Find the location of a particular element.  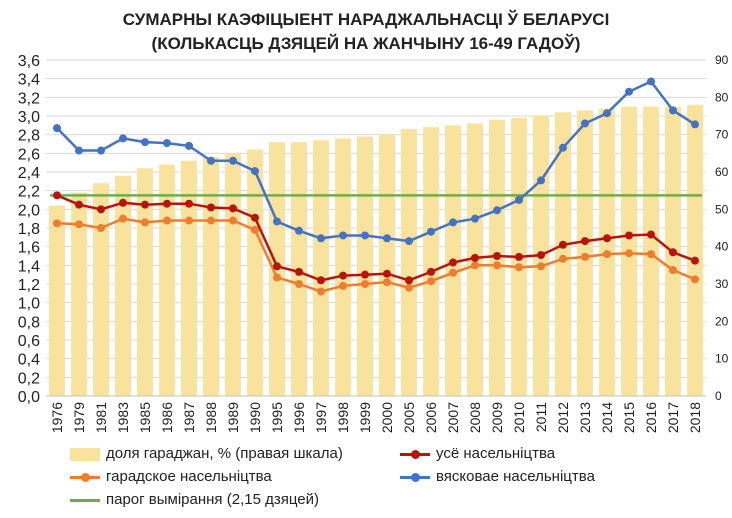

x-tick-label: 2007 is located at coordinates (453, 417).